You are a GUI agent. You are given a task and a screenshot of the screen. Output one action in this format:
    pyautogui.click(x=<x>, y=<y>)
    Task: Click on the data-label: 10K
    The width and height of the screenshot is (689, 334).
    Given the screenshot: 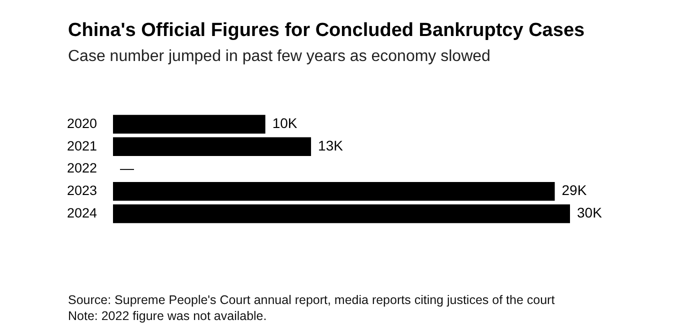 What is the action you would take?
    pyautogui.click(x=285, y=123)
    